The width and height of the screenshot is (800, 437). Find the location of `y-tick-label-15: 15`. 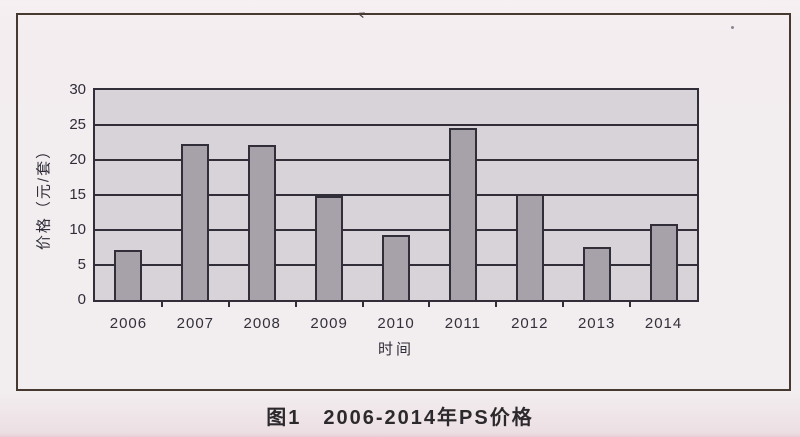

y-tick-label-15: 15 is located at coordinates (77, 194).